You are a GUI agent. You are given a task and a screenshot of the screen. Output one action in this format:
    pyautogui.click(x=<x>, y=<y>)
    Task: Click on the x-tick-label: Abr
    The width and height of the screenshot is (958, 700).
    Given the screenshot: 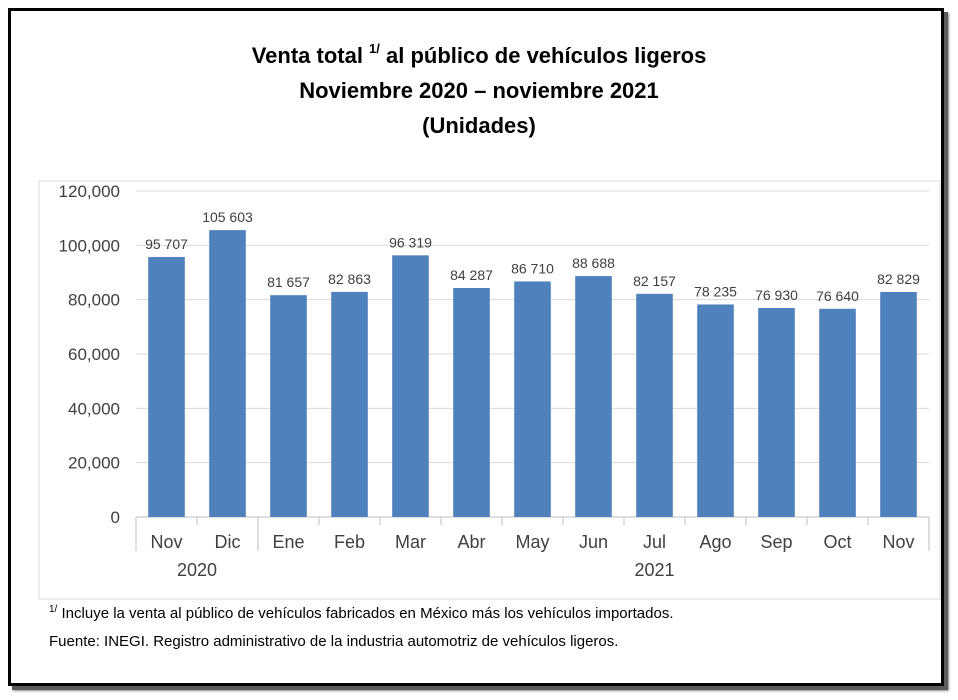 What is the action you would take?
    pyautogui.click(x=471, y=542)
    